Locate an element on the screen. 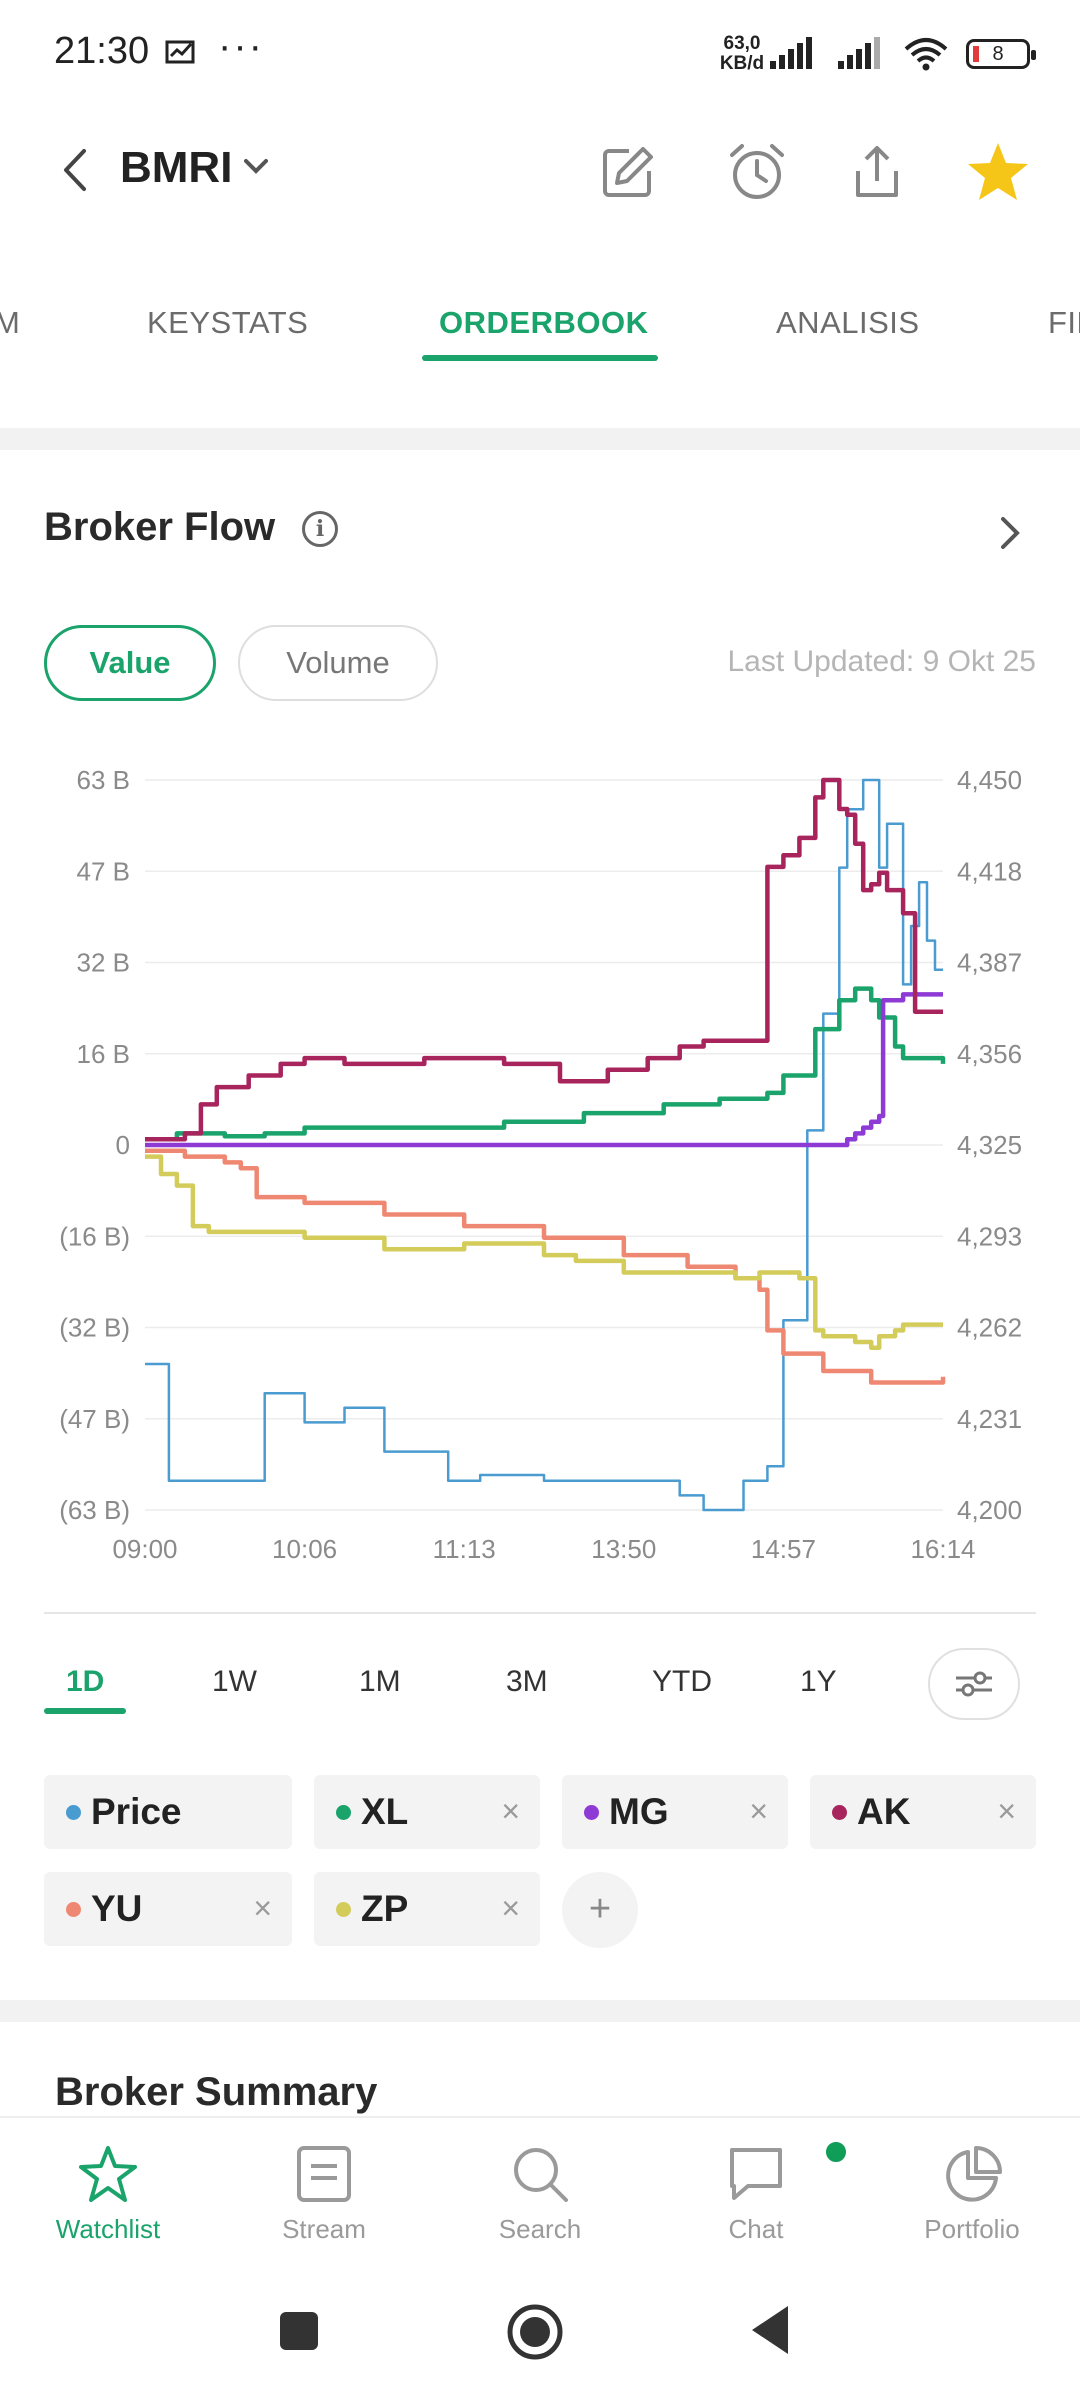 The width and height of the screenshot is (1080, 2400). signal-icon is located at coordinates (791, 53).